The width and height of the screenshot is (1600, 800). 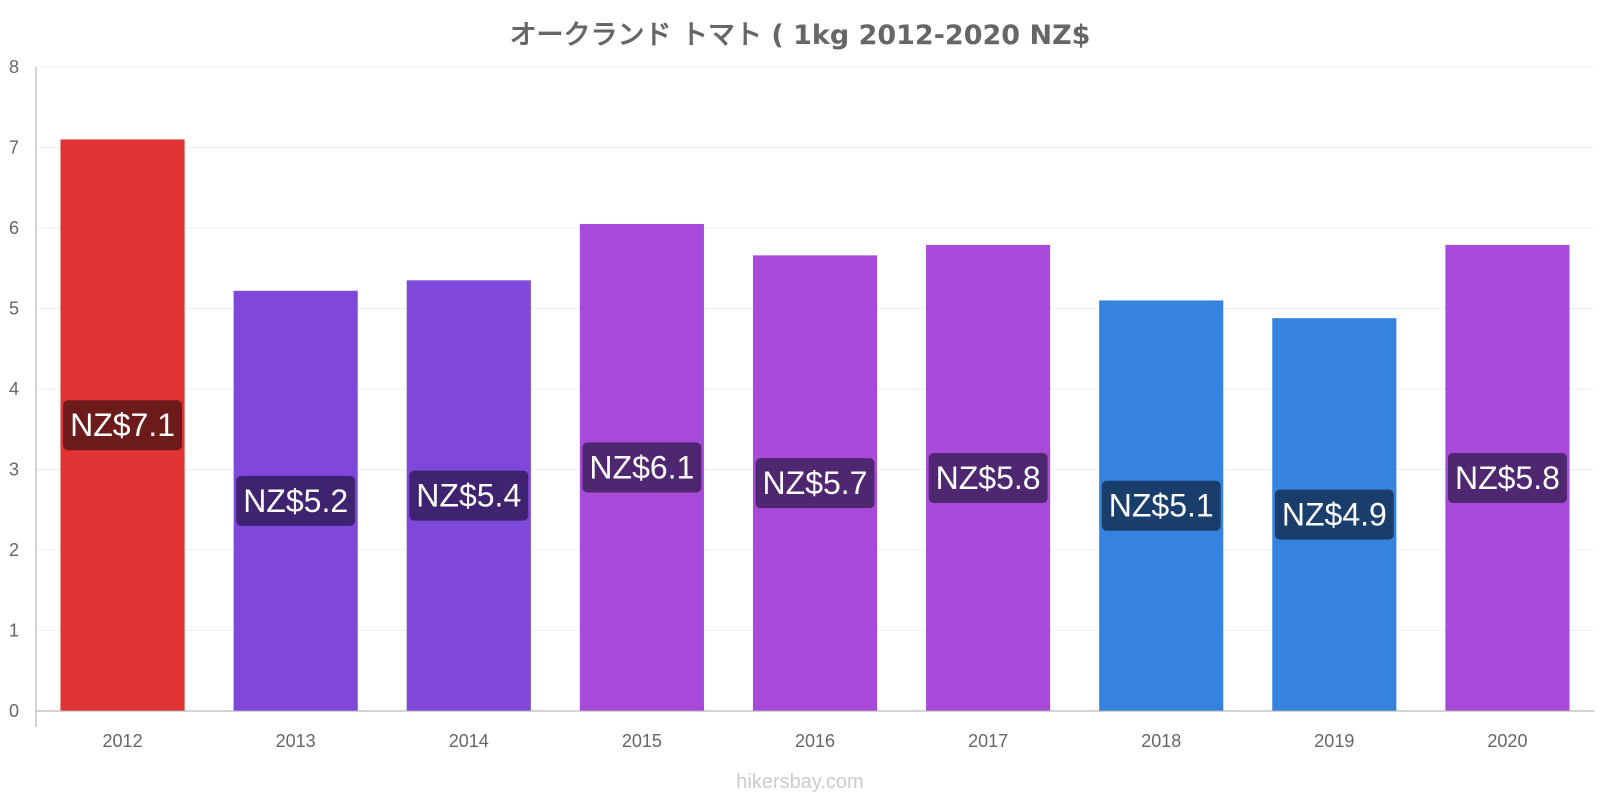 I want to click on source-credit: hikersbay.com, so click(x=799, y=782).